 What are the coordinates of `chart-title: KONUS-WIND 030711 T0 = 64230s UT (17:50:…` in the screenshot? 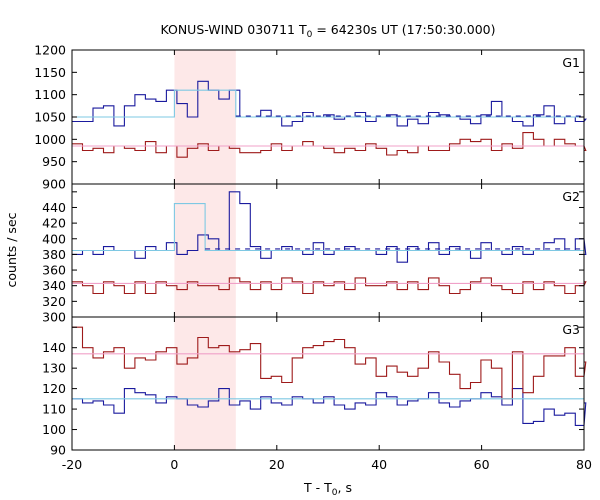 It's located at (327, 31).